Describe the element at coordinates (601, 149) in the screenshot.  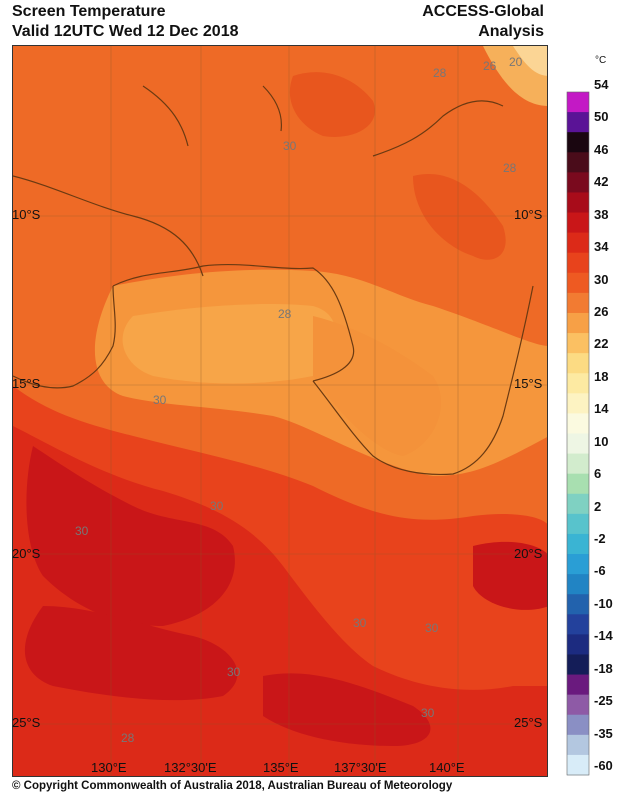
I see `legend-label: 46` at that location.